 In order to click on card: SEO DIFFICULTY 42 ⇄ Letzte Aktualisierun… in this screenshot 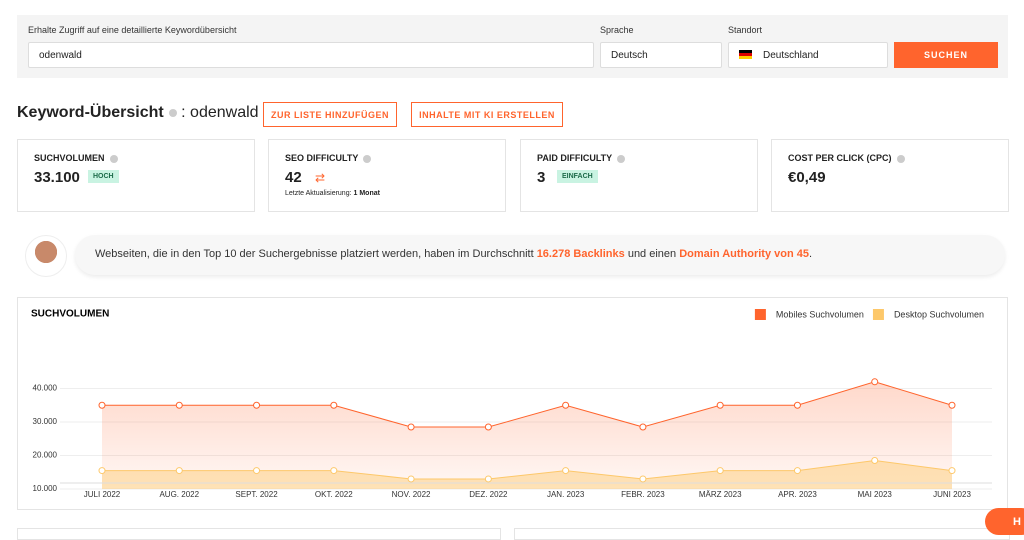, I will do `click(387, 175)`.